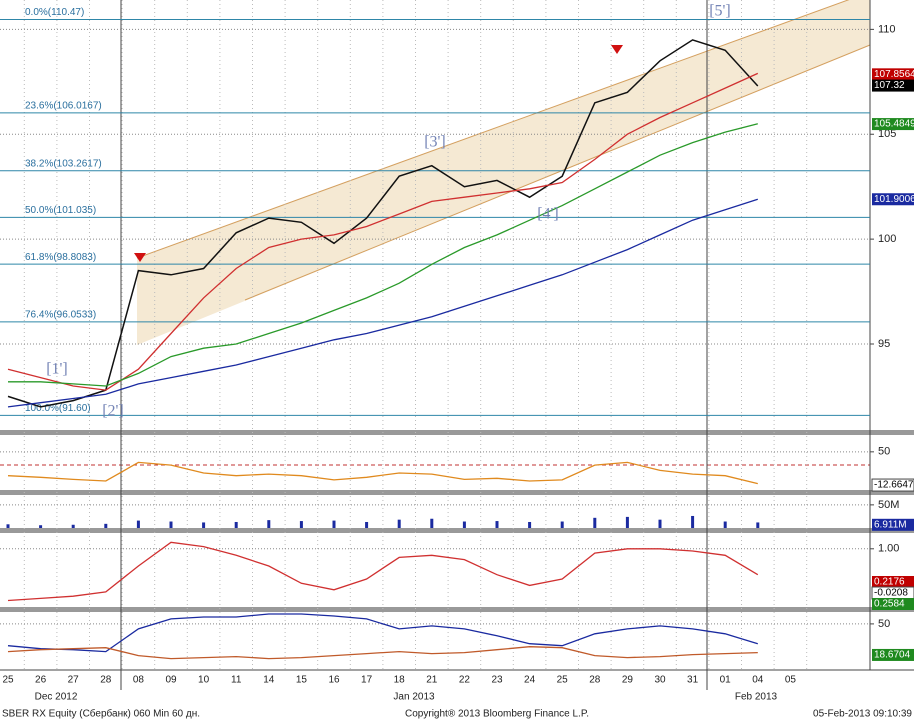  I want to click on y-tick-label: 105, so click(887, 134).